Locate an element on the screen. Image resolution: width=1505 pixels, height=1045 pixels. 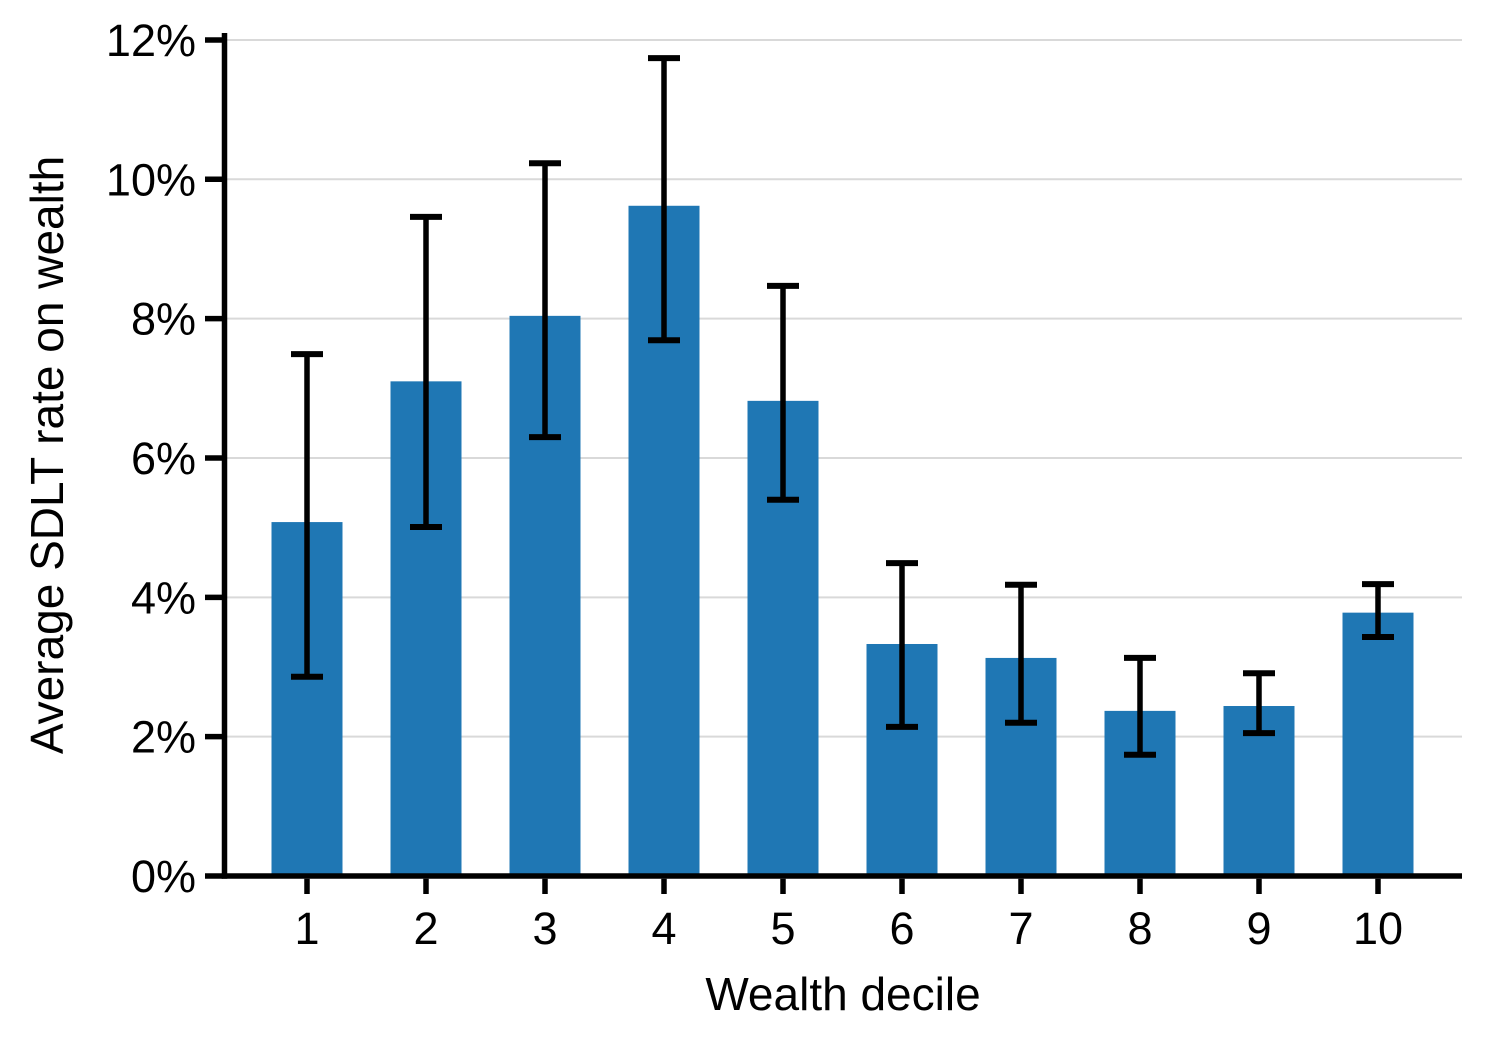
y-tick-labels-group: 0% 2% 4% 6% 8% 10% 12% is located at coordinates (151, 458).